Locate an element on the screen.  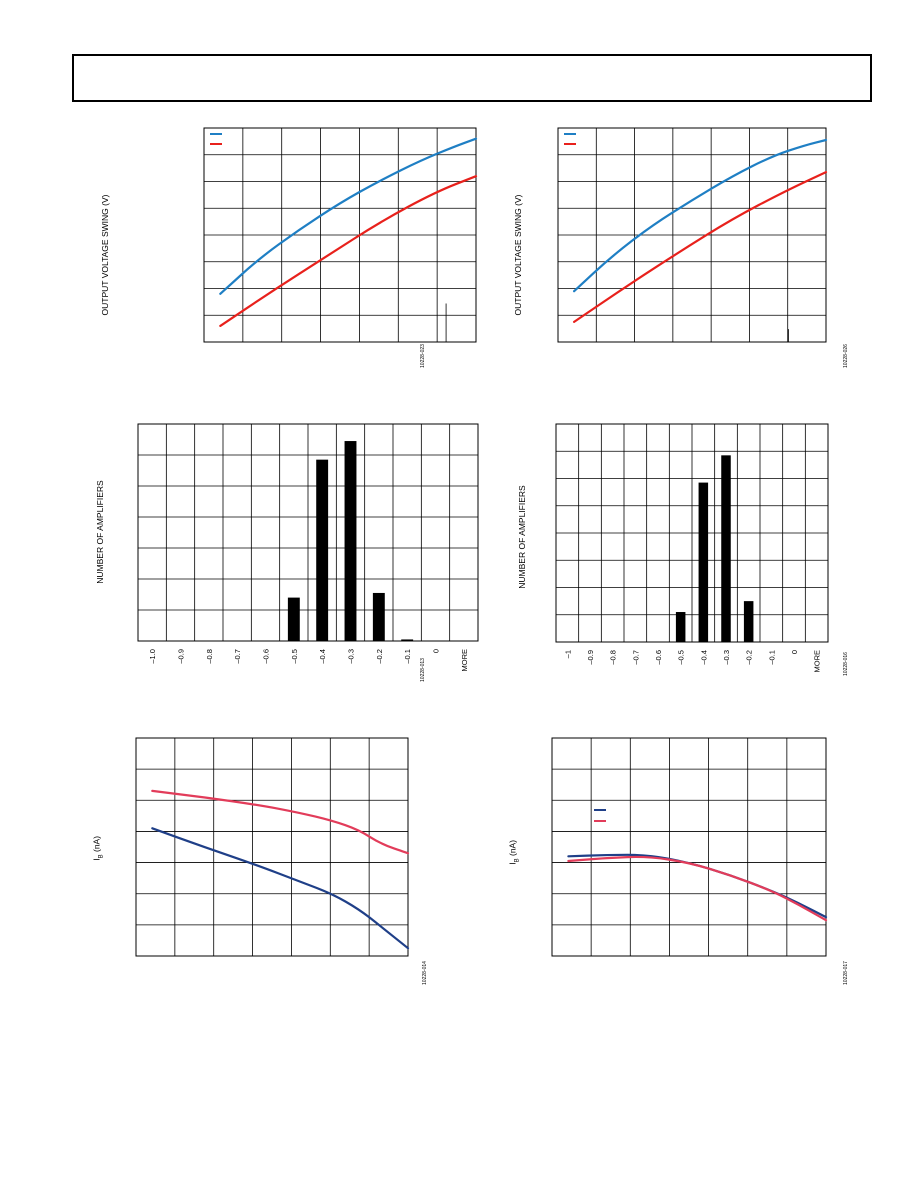
x-tick-label: –1.0 is located at coordinates (152, 656).